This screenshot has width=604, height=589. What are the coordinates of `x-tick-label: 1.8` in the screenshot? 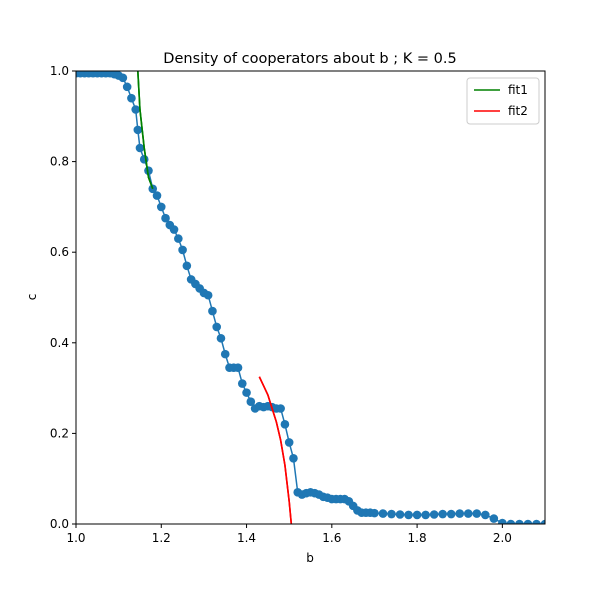 It's located at (417, 538).